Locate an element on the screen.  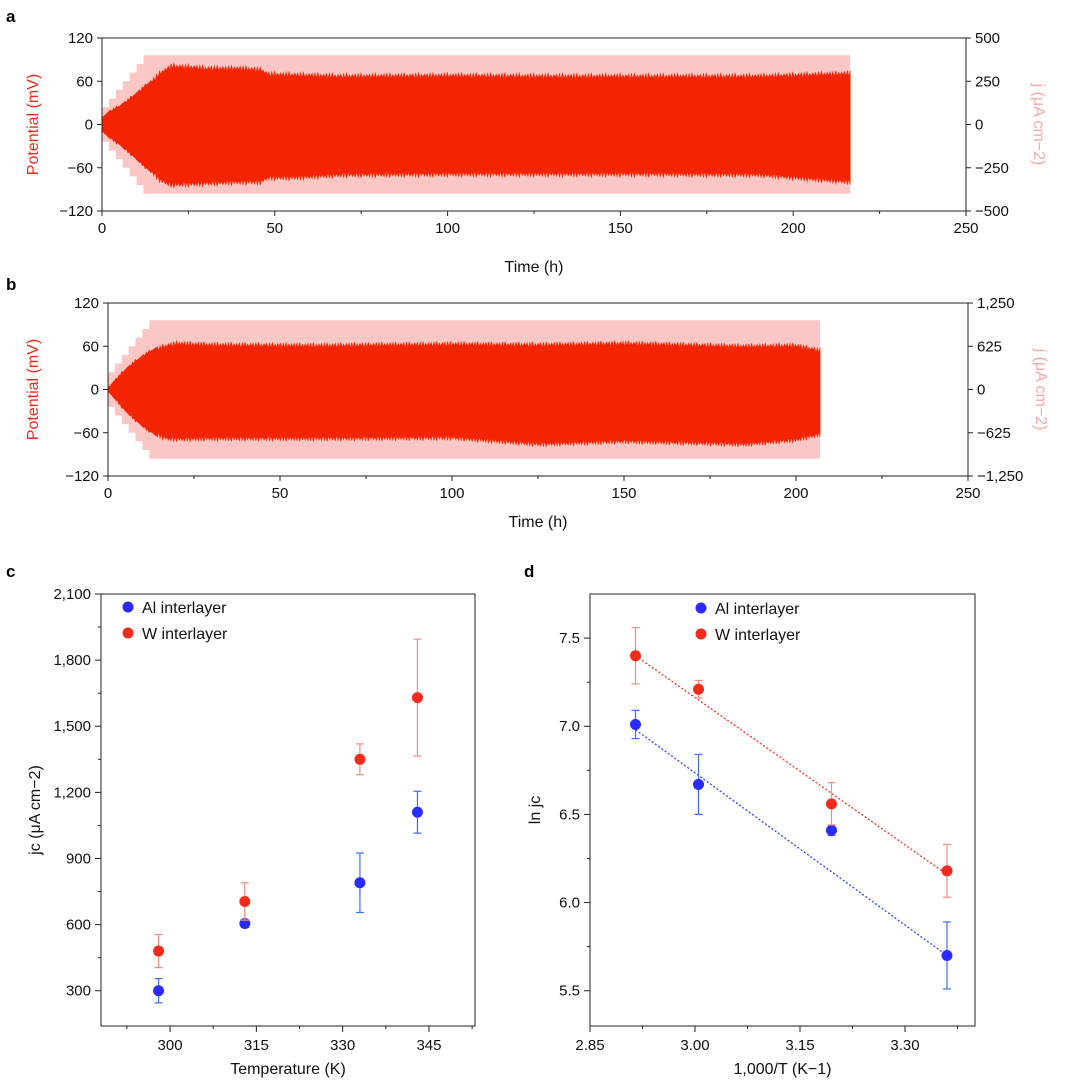
x-tick-label: 2.85 is located at coordinates (589, 1045).